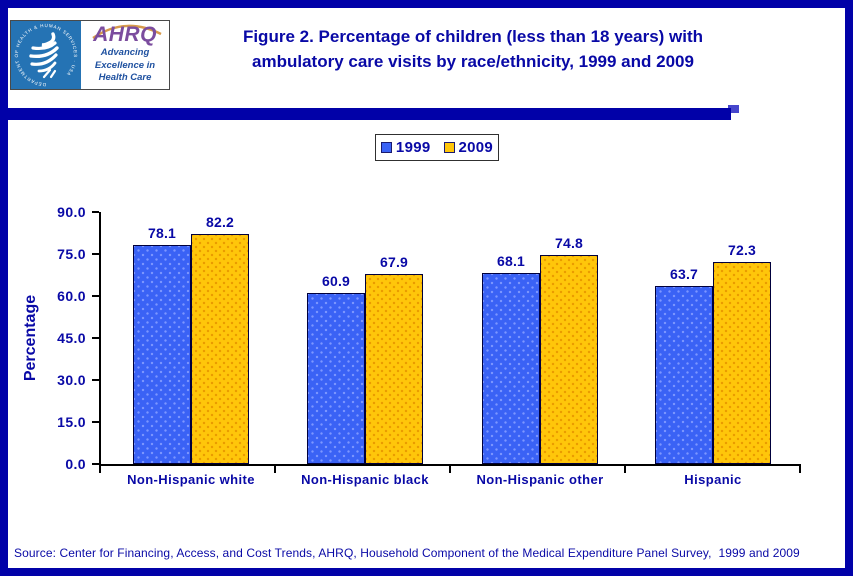 This screenshot has height=576, width=853. I want to click on y-tick-label-0.0: 0.0, so click(75, 464).